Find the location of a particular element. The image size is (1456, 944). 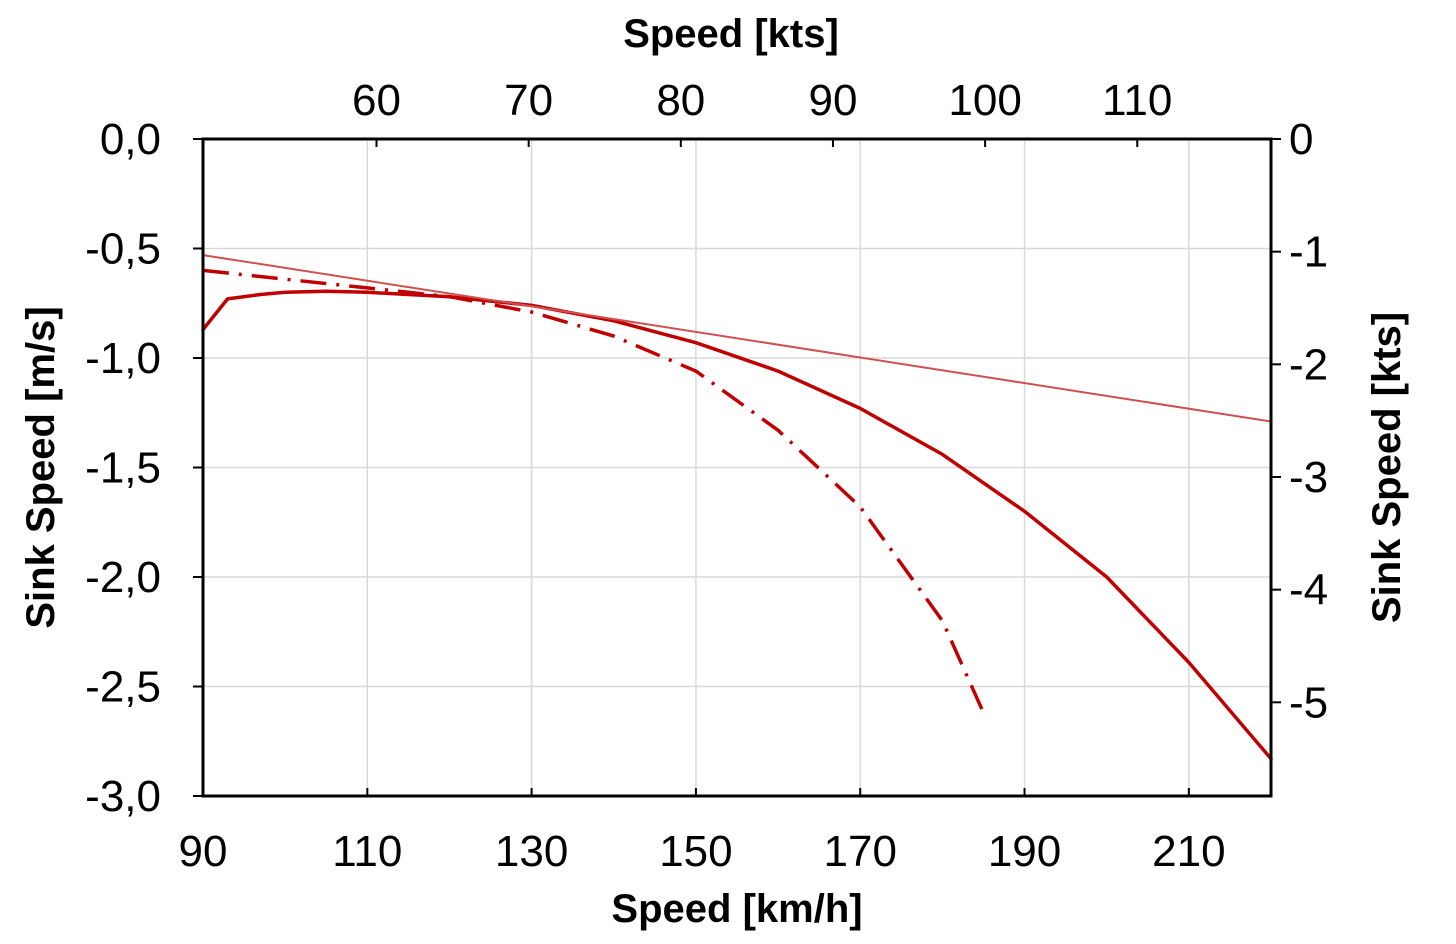

x-tick-label: 90 is located at coordinates (203, 851).